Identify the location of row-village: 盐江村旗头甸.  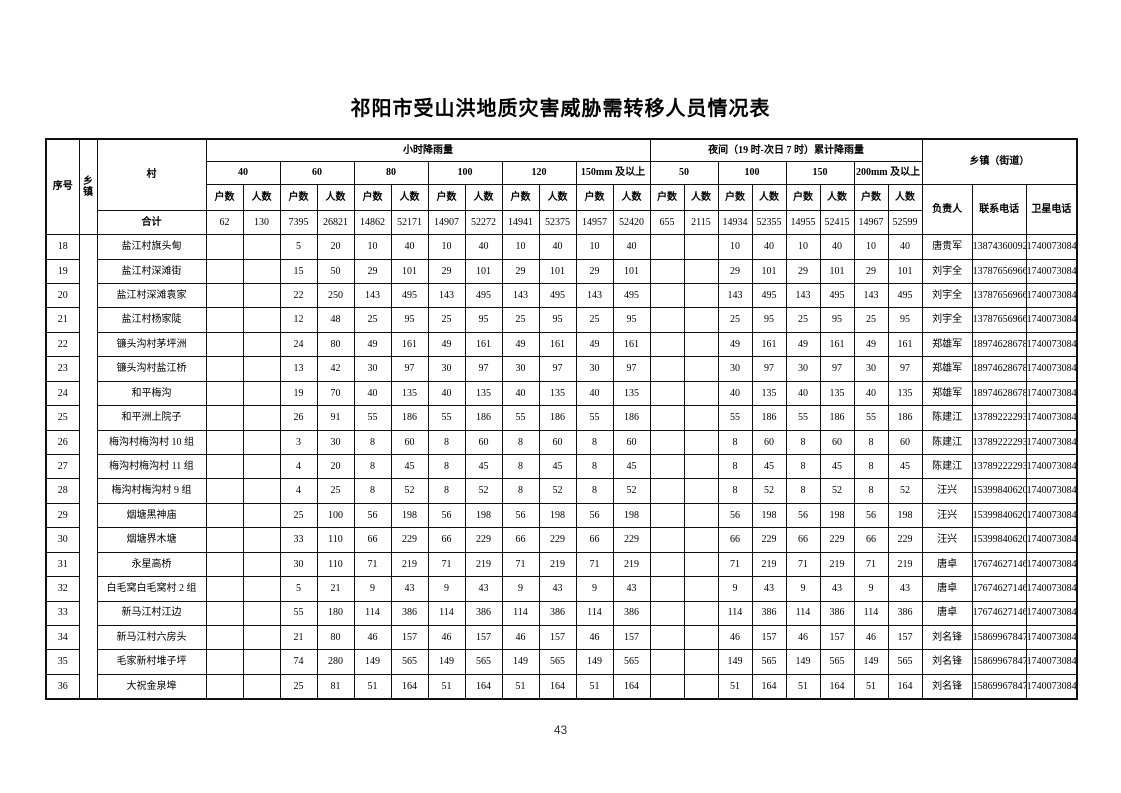
(151, 247).